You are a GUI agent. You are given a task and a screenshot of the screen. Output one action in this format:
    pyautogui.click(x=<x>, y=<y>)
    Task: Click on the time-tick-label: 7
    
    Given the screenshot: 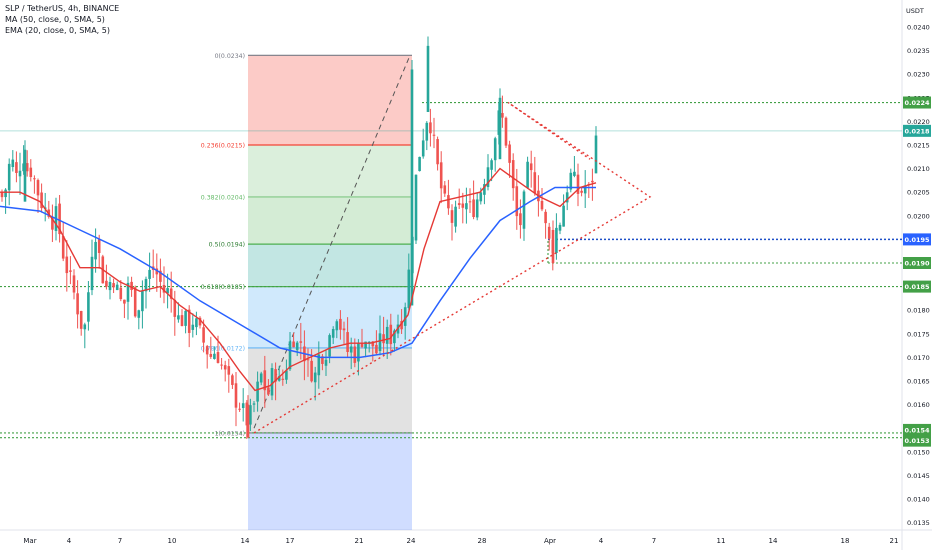 What is the action you would take?
    pyautogui.click(x=120, y=541)
    